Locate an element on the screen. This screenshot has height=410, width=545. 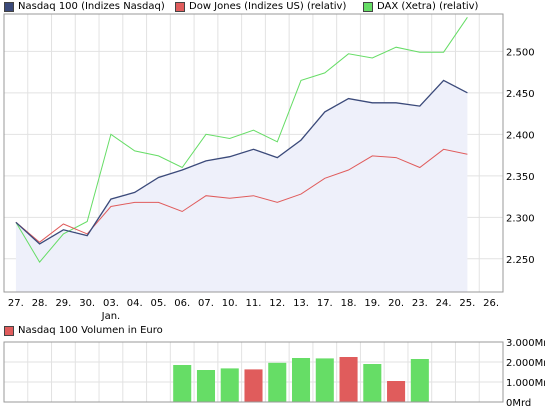
x-tick-label: 10. is located at coordinates (230, 303).